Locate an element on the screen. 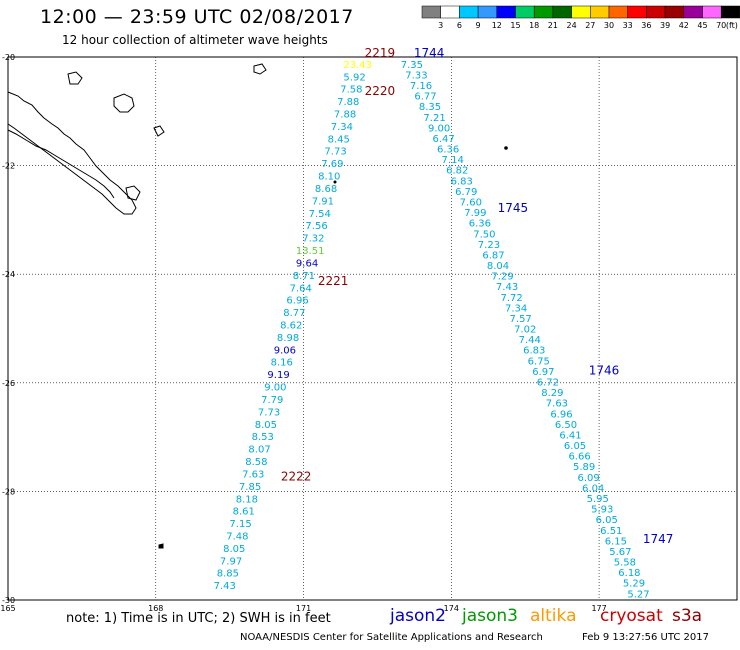 The height and width of the screenshot is (650, 740). legend-s3a: s3a is located at coordinates (687, 616).